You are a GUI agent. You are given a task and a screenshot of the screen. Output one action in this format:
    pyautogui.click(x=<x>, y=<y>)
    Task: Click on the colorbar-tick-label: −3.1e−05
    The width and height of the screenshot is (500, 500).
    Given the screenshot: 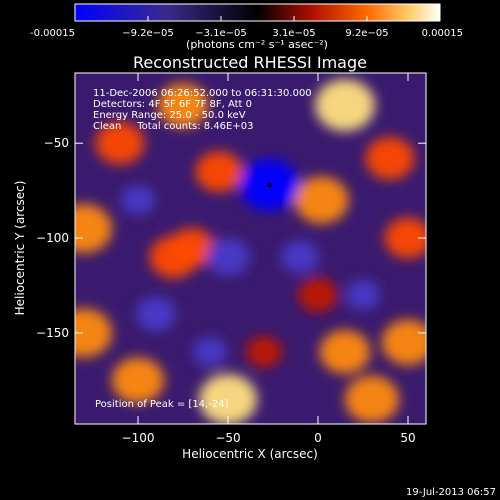 What is the action you would take?
    pyautogui.click(x=221, y=33)
    